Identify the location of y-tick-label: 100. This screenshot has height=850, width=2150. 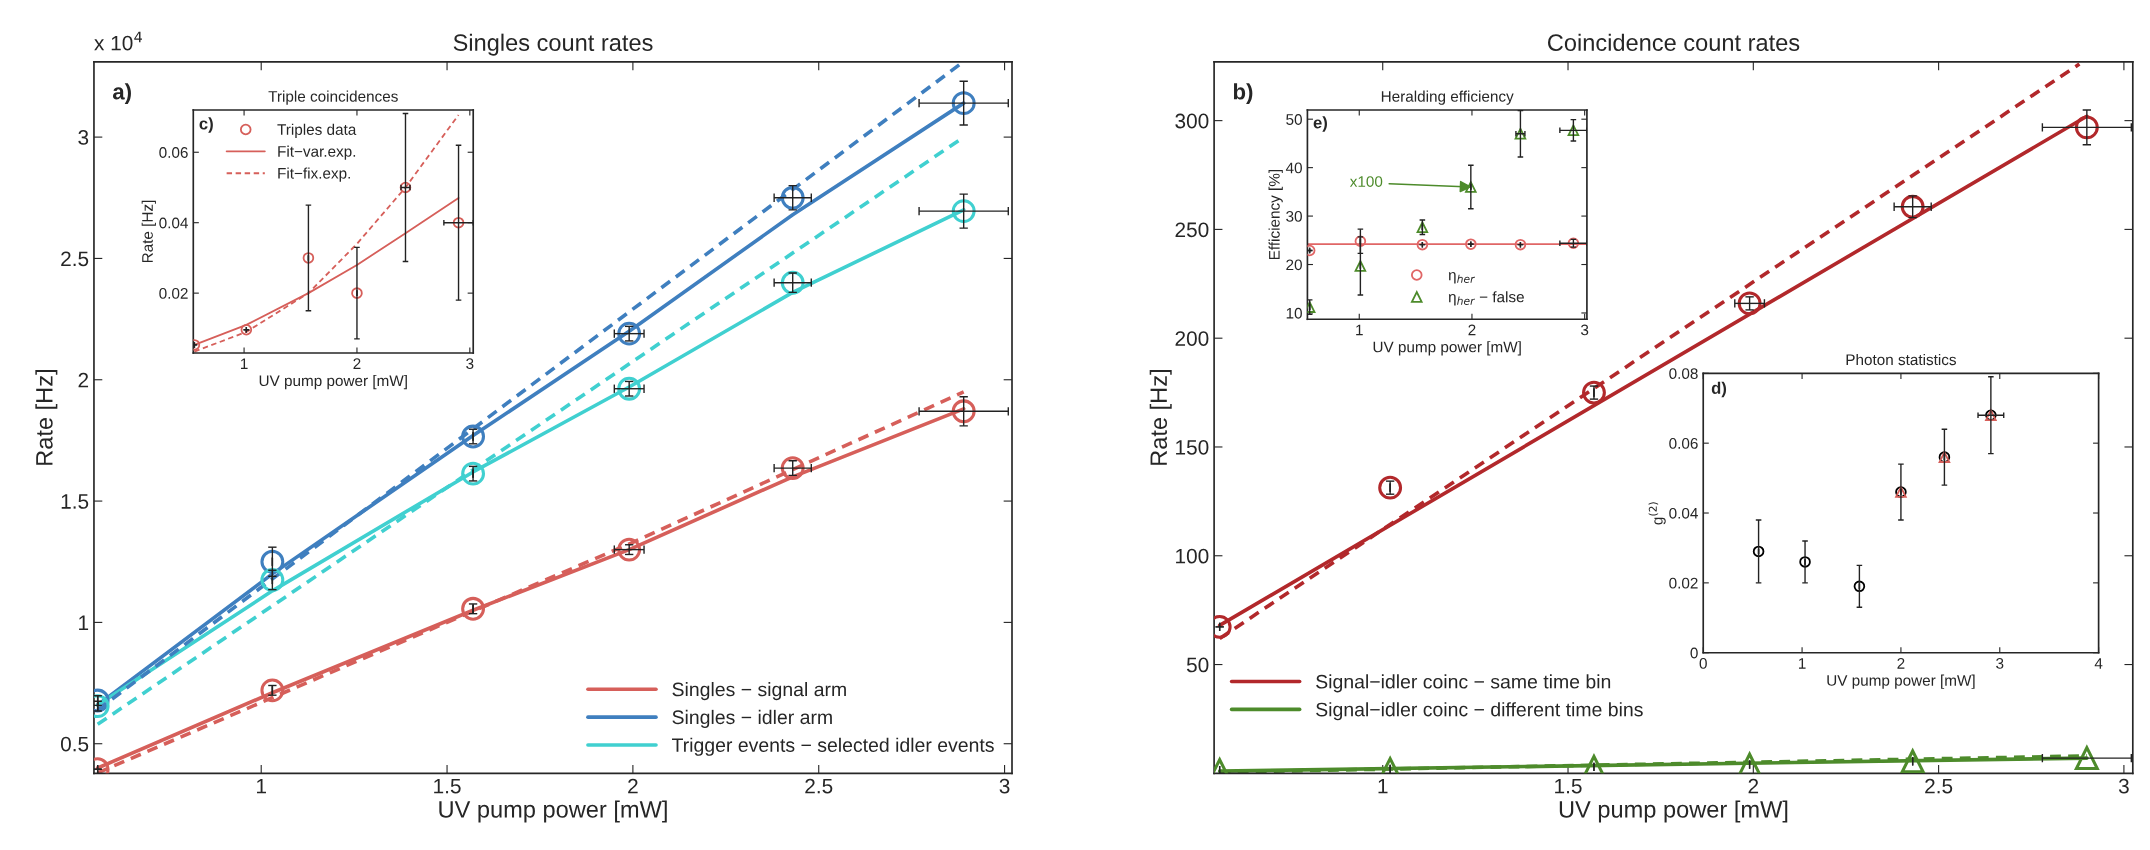
(1192, 556).